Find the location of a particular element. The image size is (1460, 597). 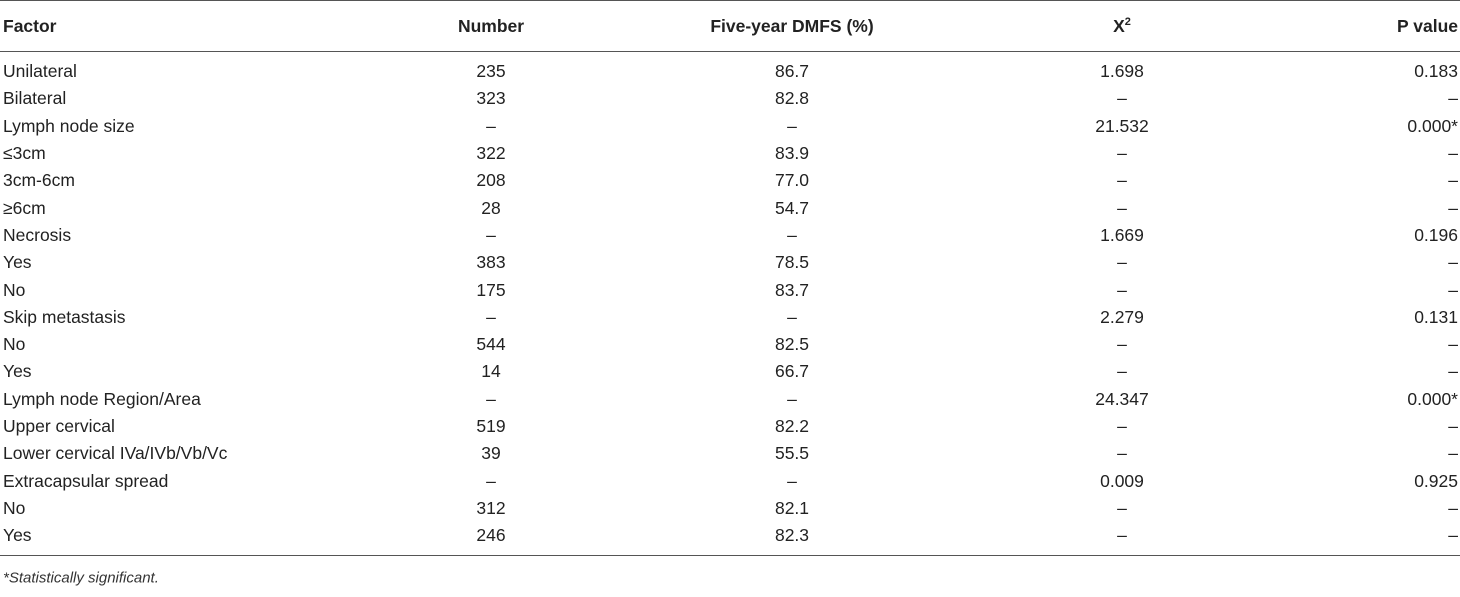

table-row: ≤3cm 322 83.9 – – is located at coordinates (730, 153).